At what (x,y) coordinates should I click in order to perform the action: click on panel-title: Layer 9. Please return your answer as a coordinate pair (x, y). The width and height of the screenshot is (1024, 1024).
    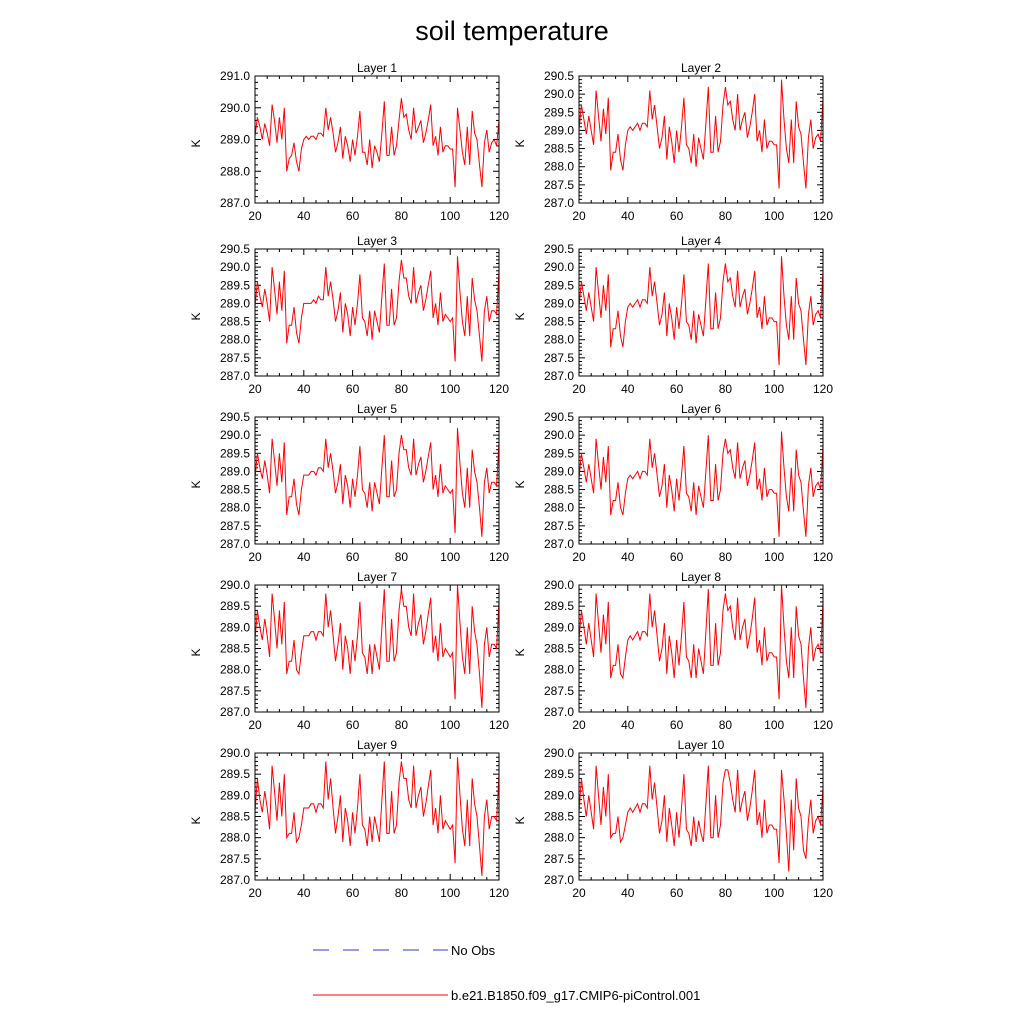
    Looking at the image, I should click on (377, 745).